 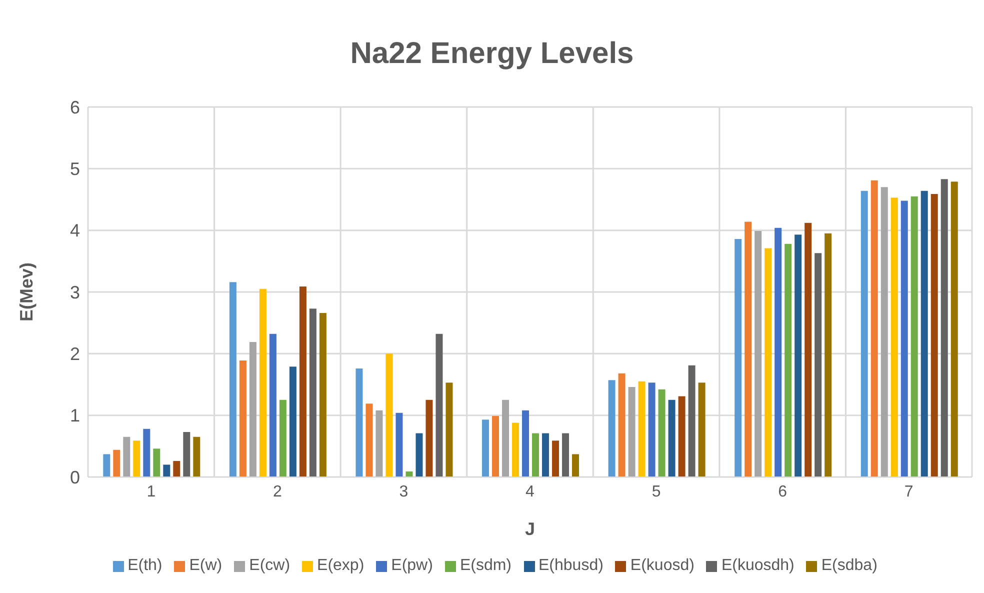 What do you see at coordinates (411, 566) in the screenshot?
I see `legend-label: E(pw)` at bounding box center [411, 566].